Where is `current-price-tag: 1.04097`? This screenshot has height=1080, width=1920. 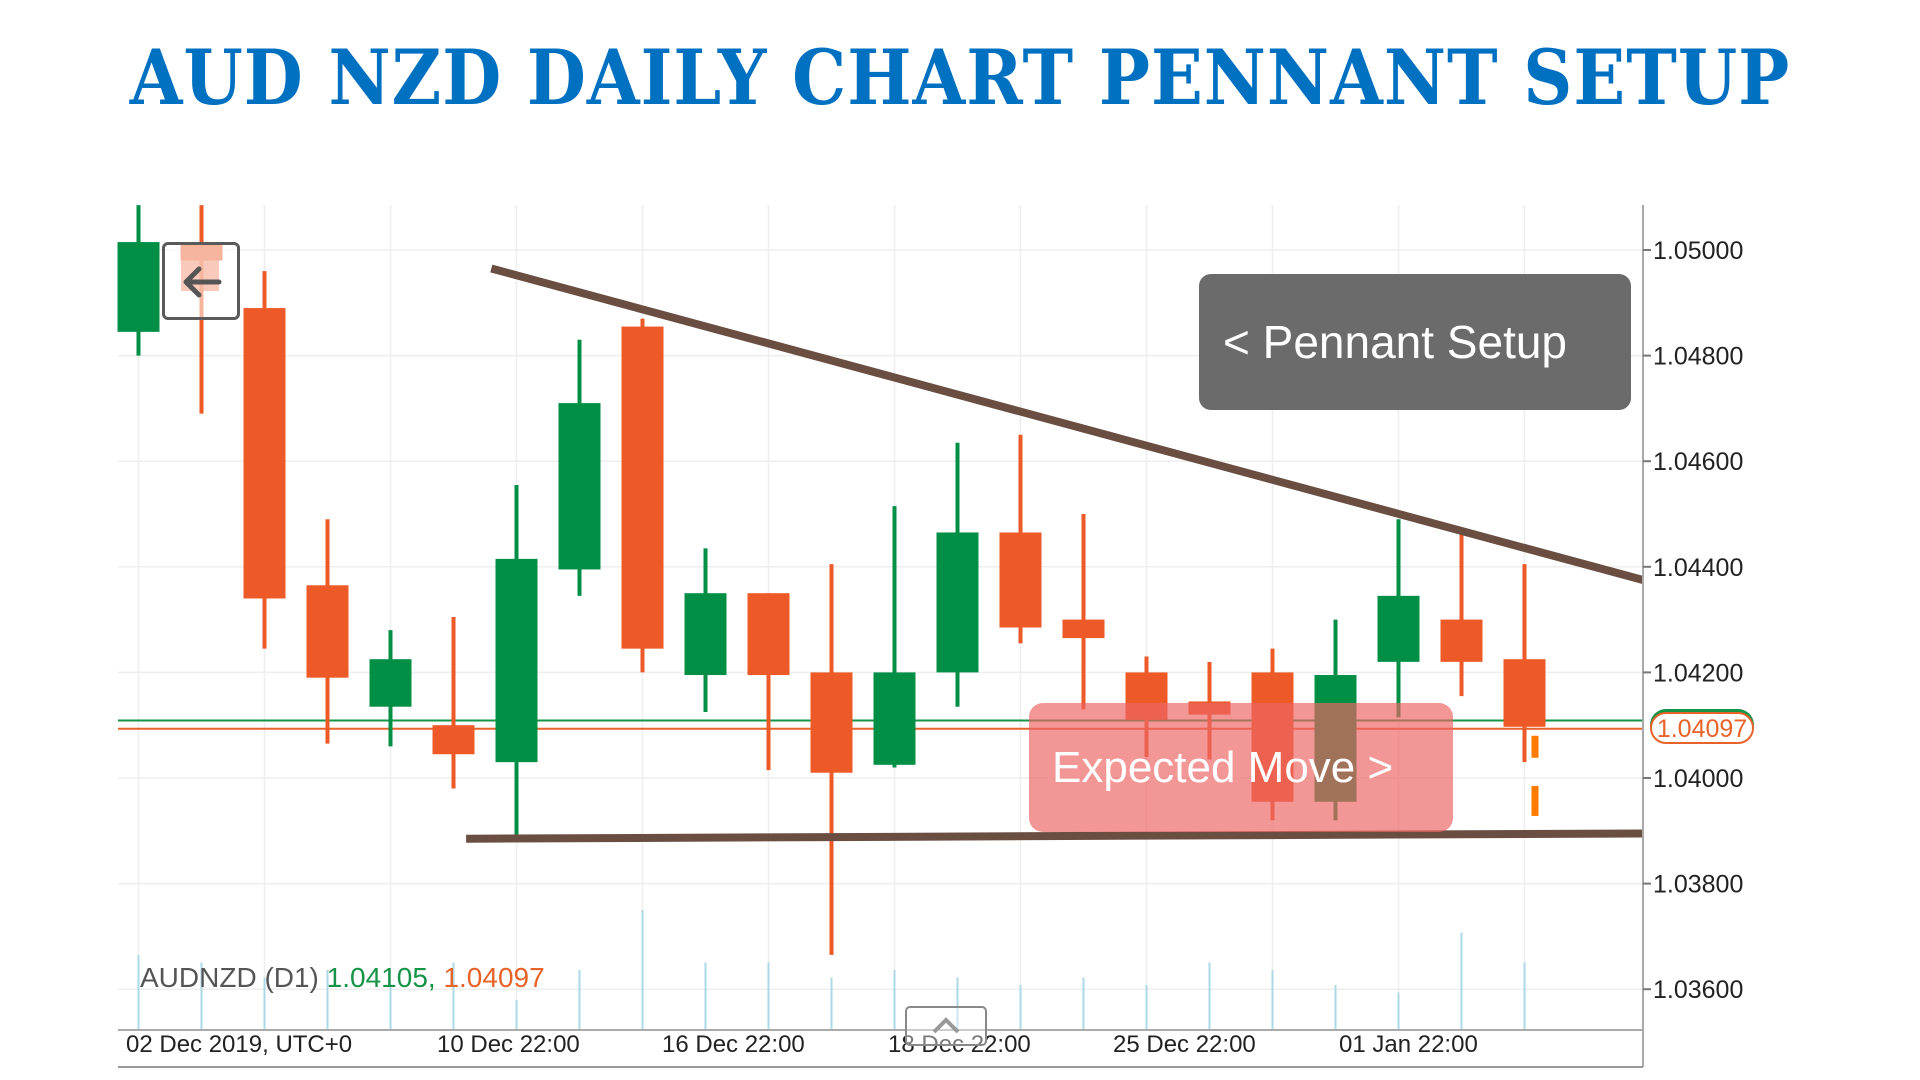
current-price-tag: 1.04097 is located at coordinates (1702, 728).